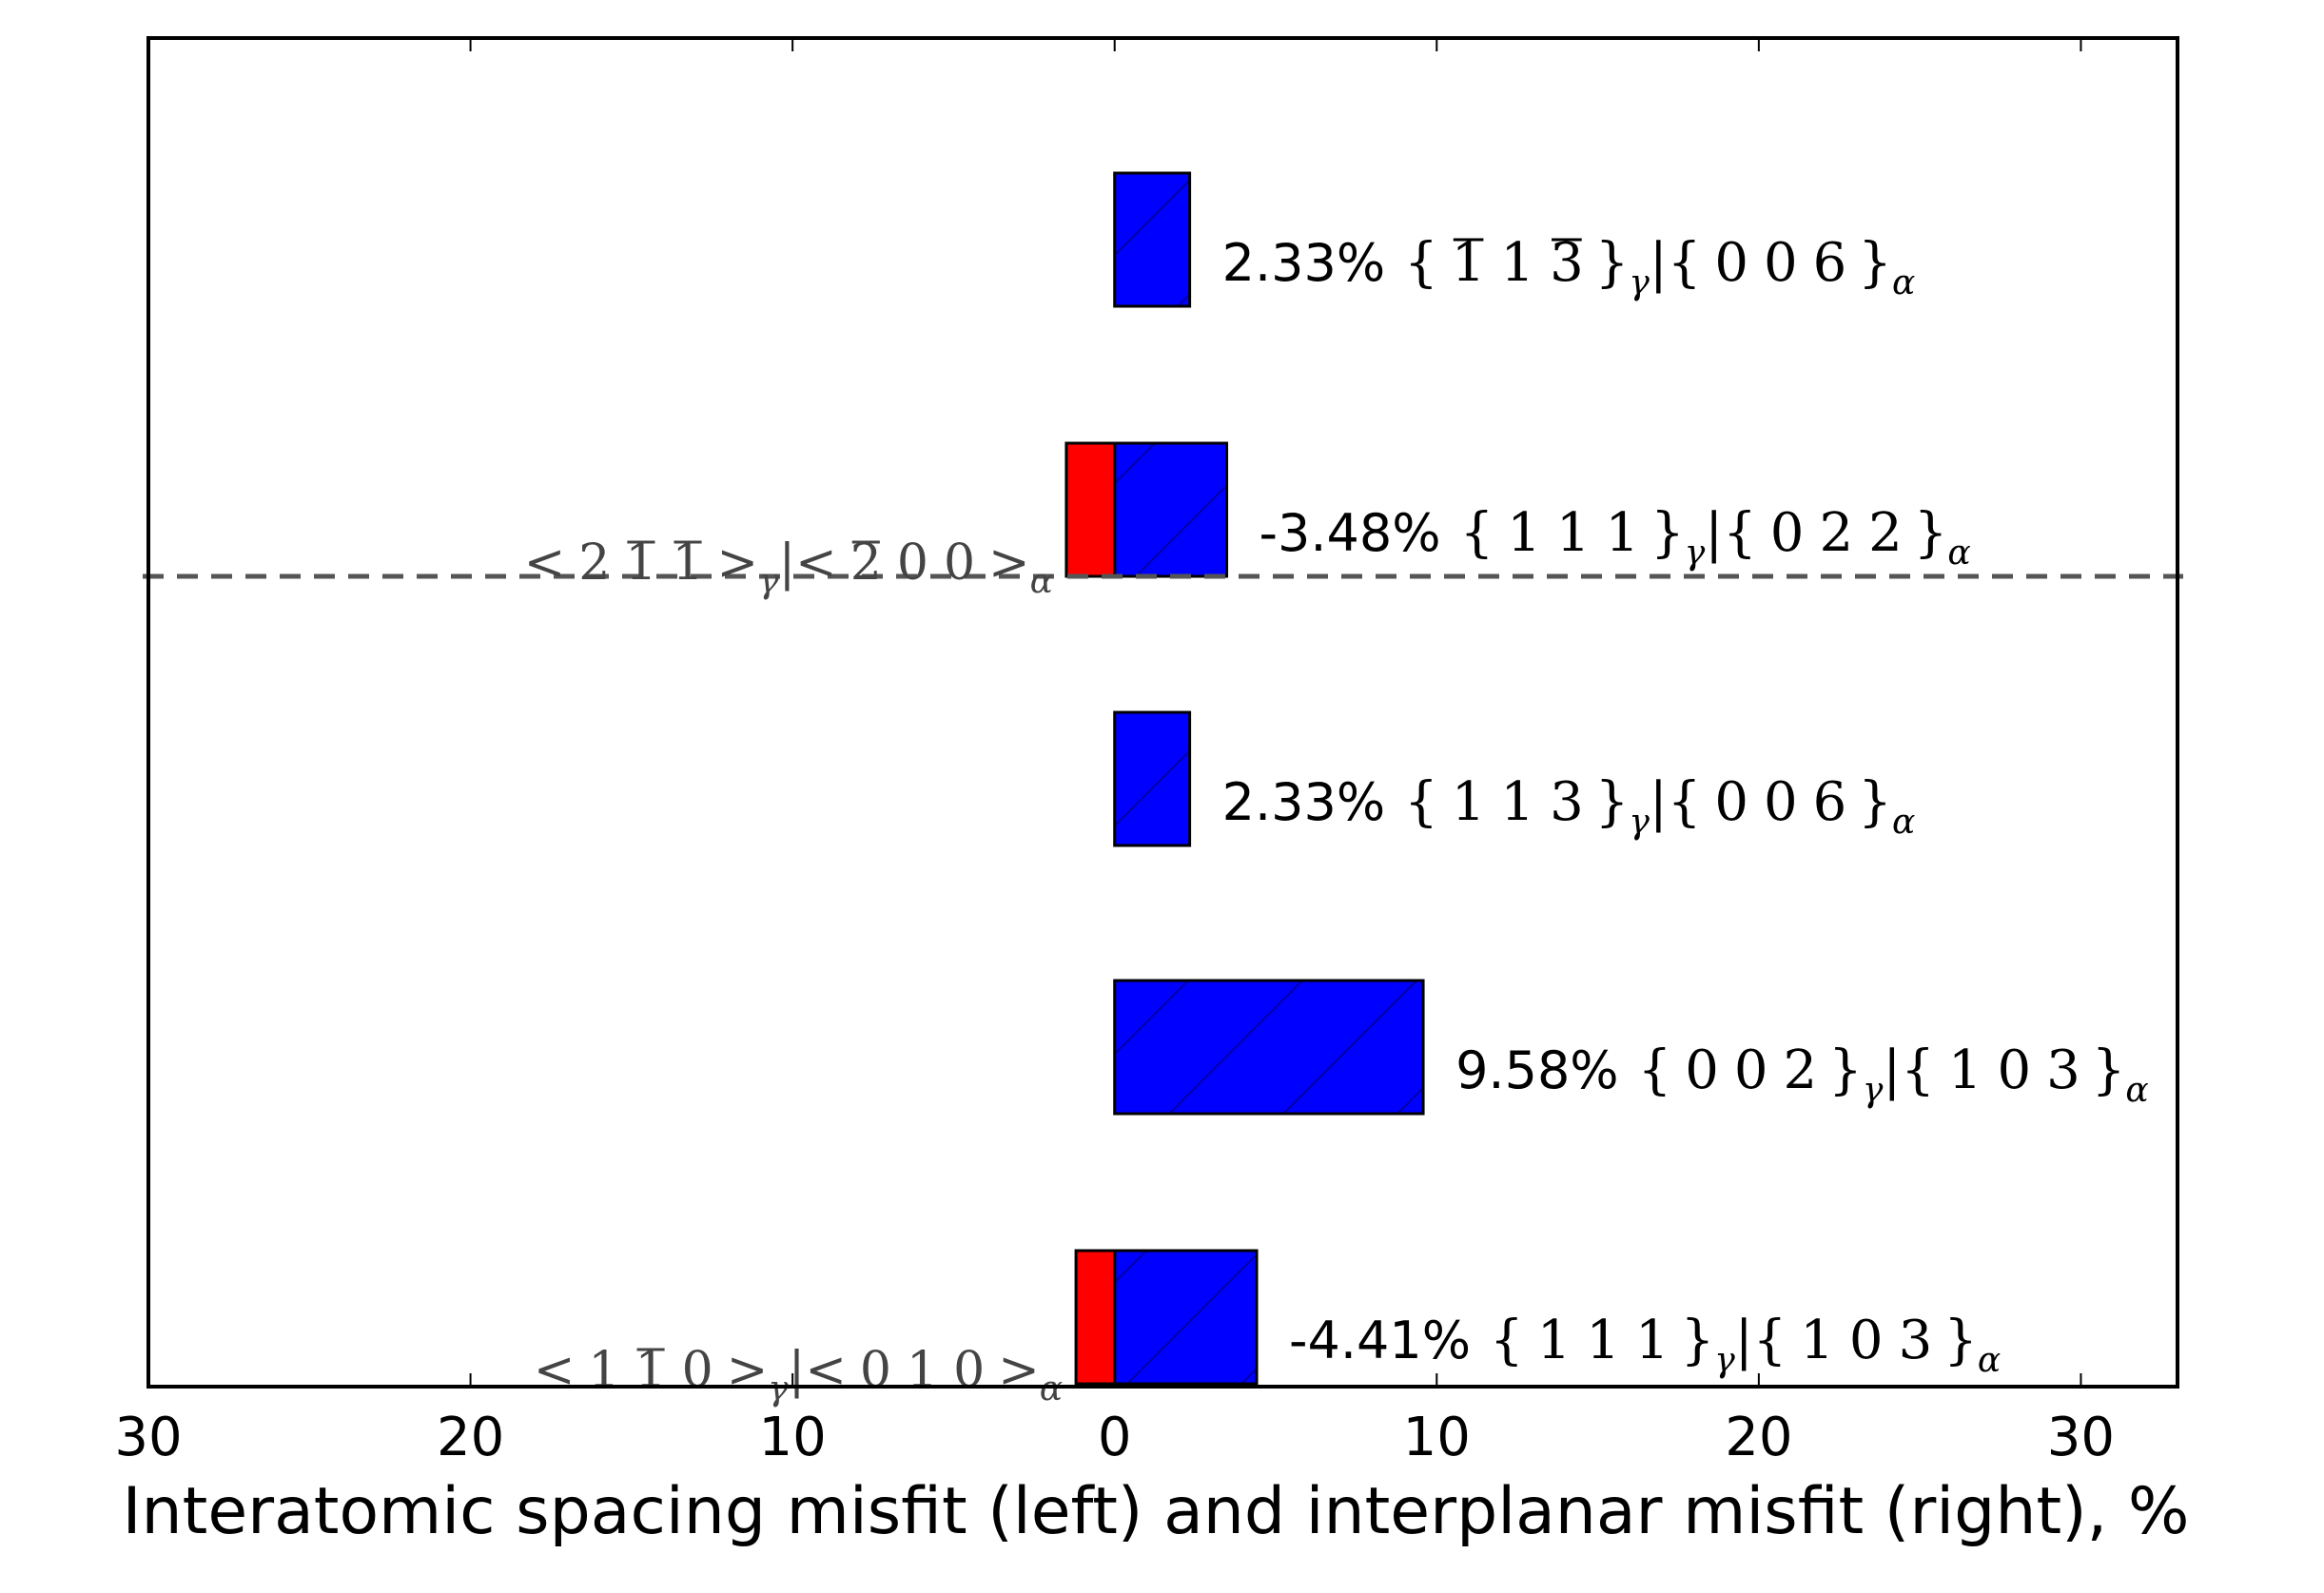 This screenshot has height=1593, width=2324. Describe the element at coordinates (1380, 1340) in the screenshot. I see `misfit-value: -4.41%` at that location.